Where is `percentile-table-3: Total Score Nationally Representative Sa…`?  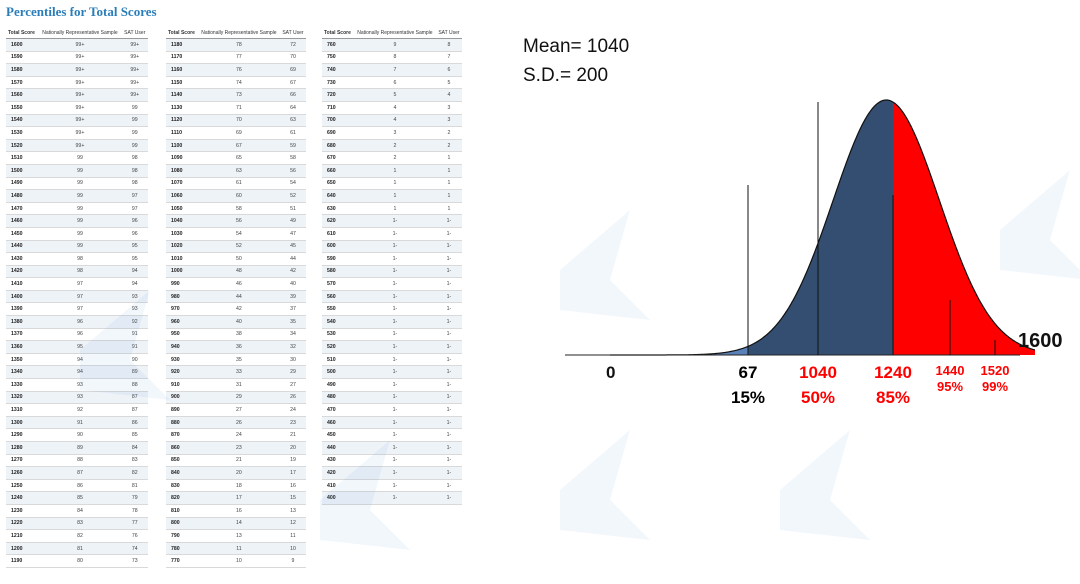
percentile-table-3: Total Score Nationally Representative Sa… is located at coordinates (392, 267).